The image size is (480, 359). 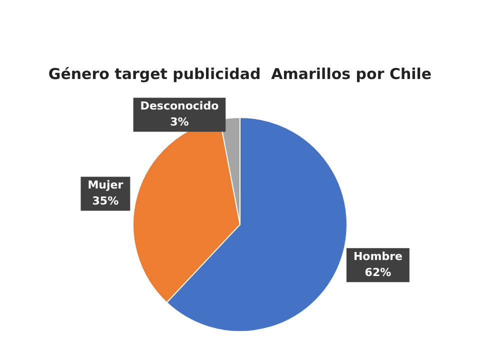 I want to click on data-label: 62%, so click(x=378, y=272).